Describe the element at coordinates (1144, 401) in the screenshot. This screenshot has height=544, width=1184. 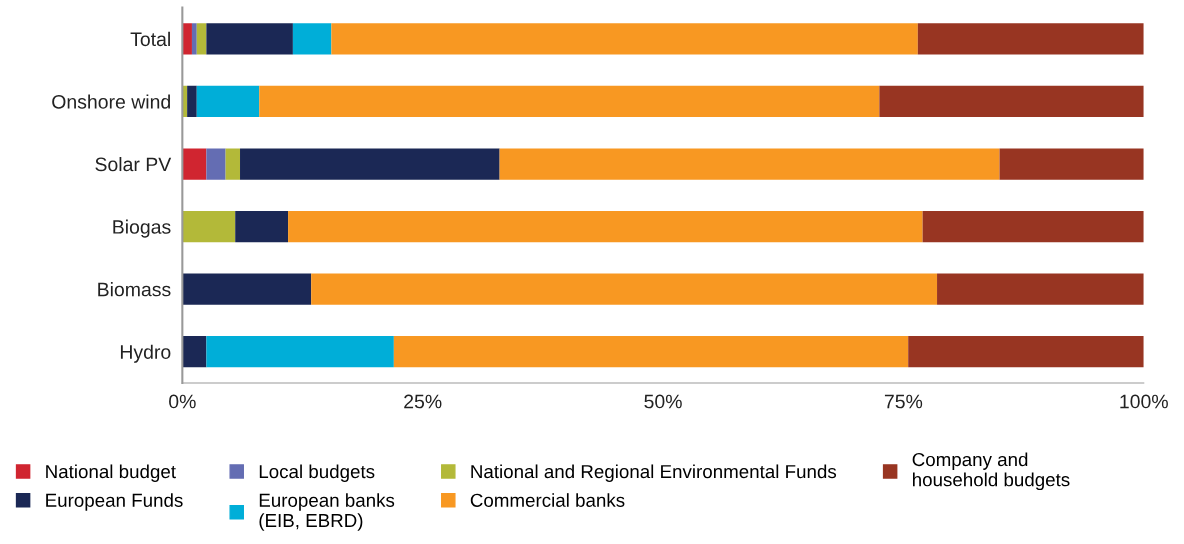
I see `x-tick-label: 100%` at that location.